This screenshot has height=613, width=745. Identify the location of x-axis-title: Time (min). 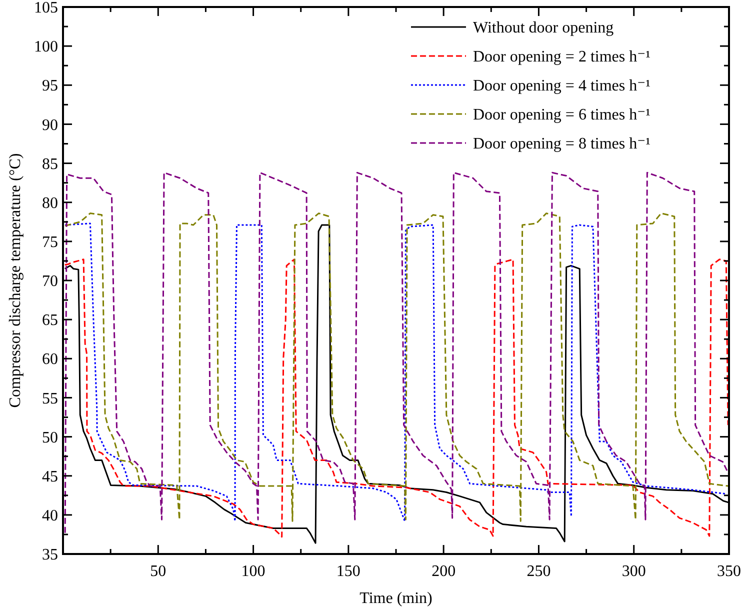
(396, 598).